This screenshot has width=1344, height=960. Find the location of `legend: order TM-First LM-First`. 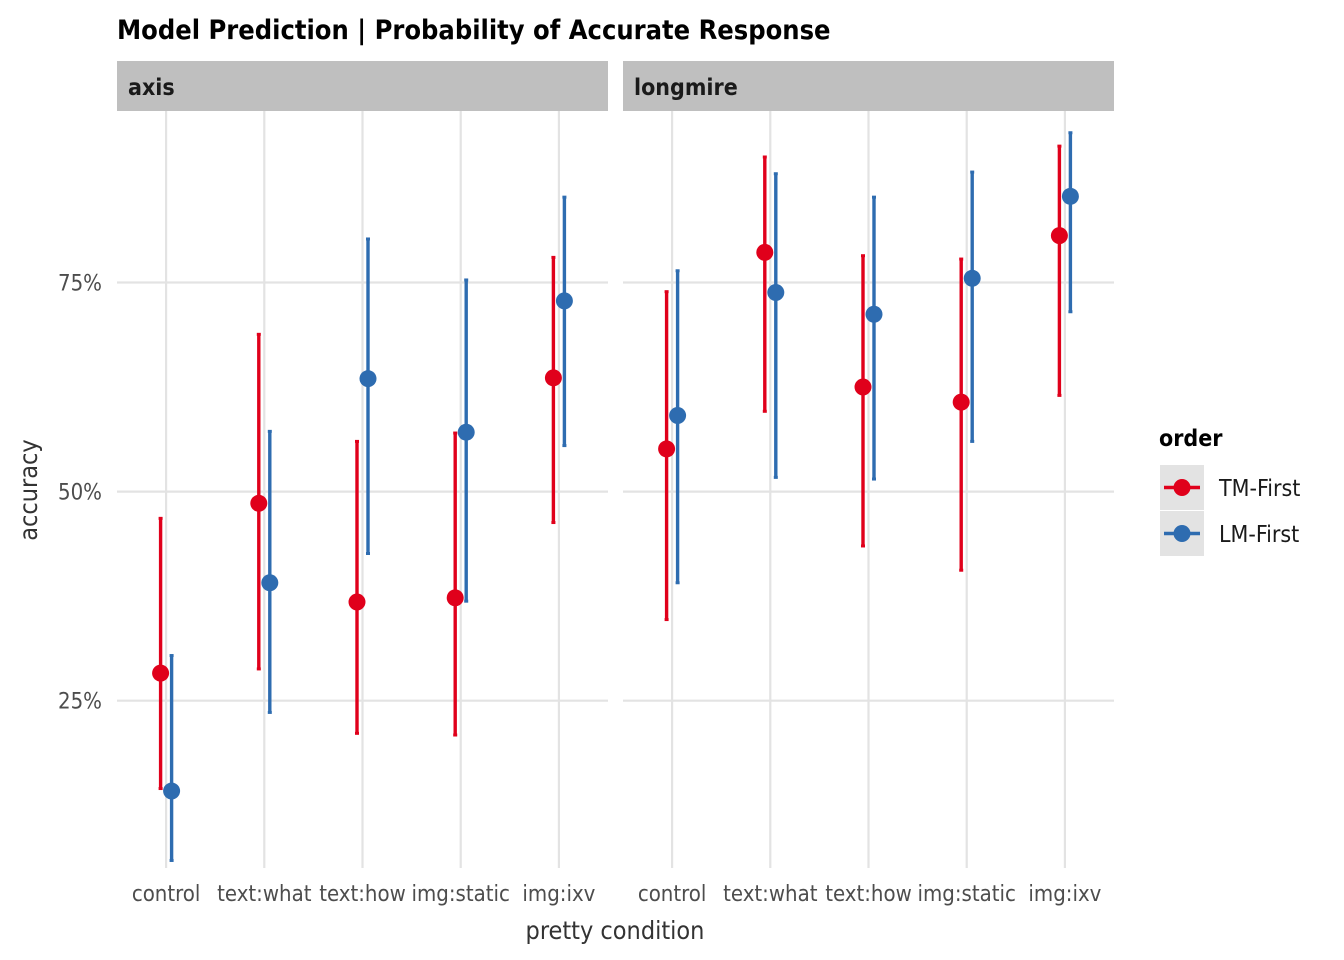

legend: order TM-First LM-First is located at coordinates (1229, 491).